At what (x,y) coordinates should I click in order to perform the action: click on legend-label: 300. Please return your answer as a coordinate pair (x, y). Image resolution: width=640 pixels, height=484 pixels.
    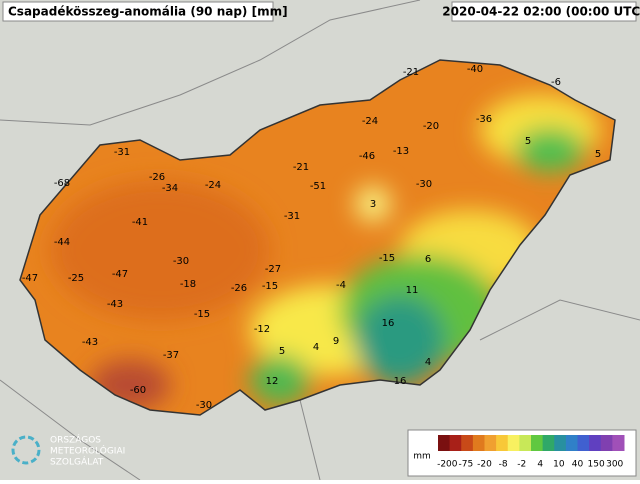
    Looking at the image, I should click on (614, 465).